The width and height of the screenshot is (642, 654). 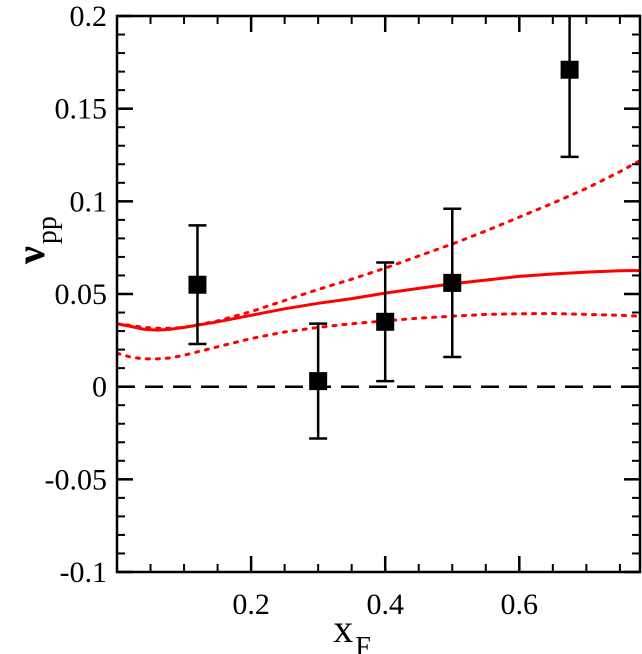 I want to click on y-axis-label-sub: pp, so click(x=47, y=230).